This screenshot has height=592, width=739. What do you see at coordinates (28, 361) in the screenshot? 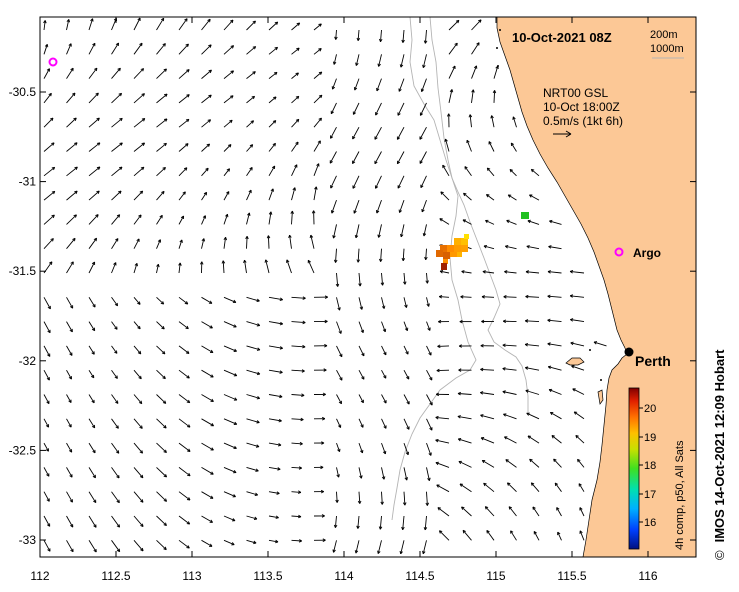
I see `y-tick-label: -32` at bounding box center [28, 361].